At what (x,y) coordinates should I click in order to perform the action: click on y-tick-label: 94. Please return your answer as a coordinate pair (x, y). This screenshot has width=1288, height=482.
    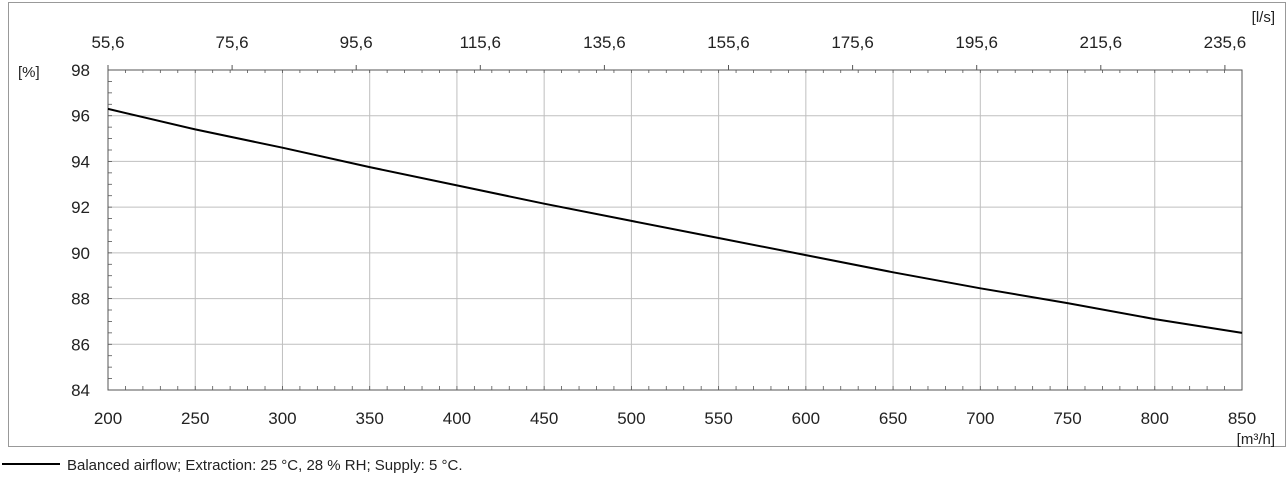
    Looking at the image, I should click on (80, 161).